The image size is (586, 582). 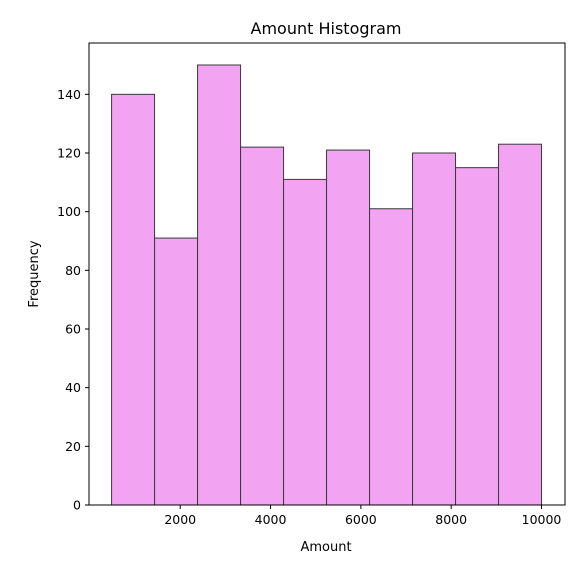 What do you see at coordinates (325, 547) in the screenshot?
I see `x-axis-label: Amount` at bounding box center [325, 547].